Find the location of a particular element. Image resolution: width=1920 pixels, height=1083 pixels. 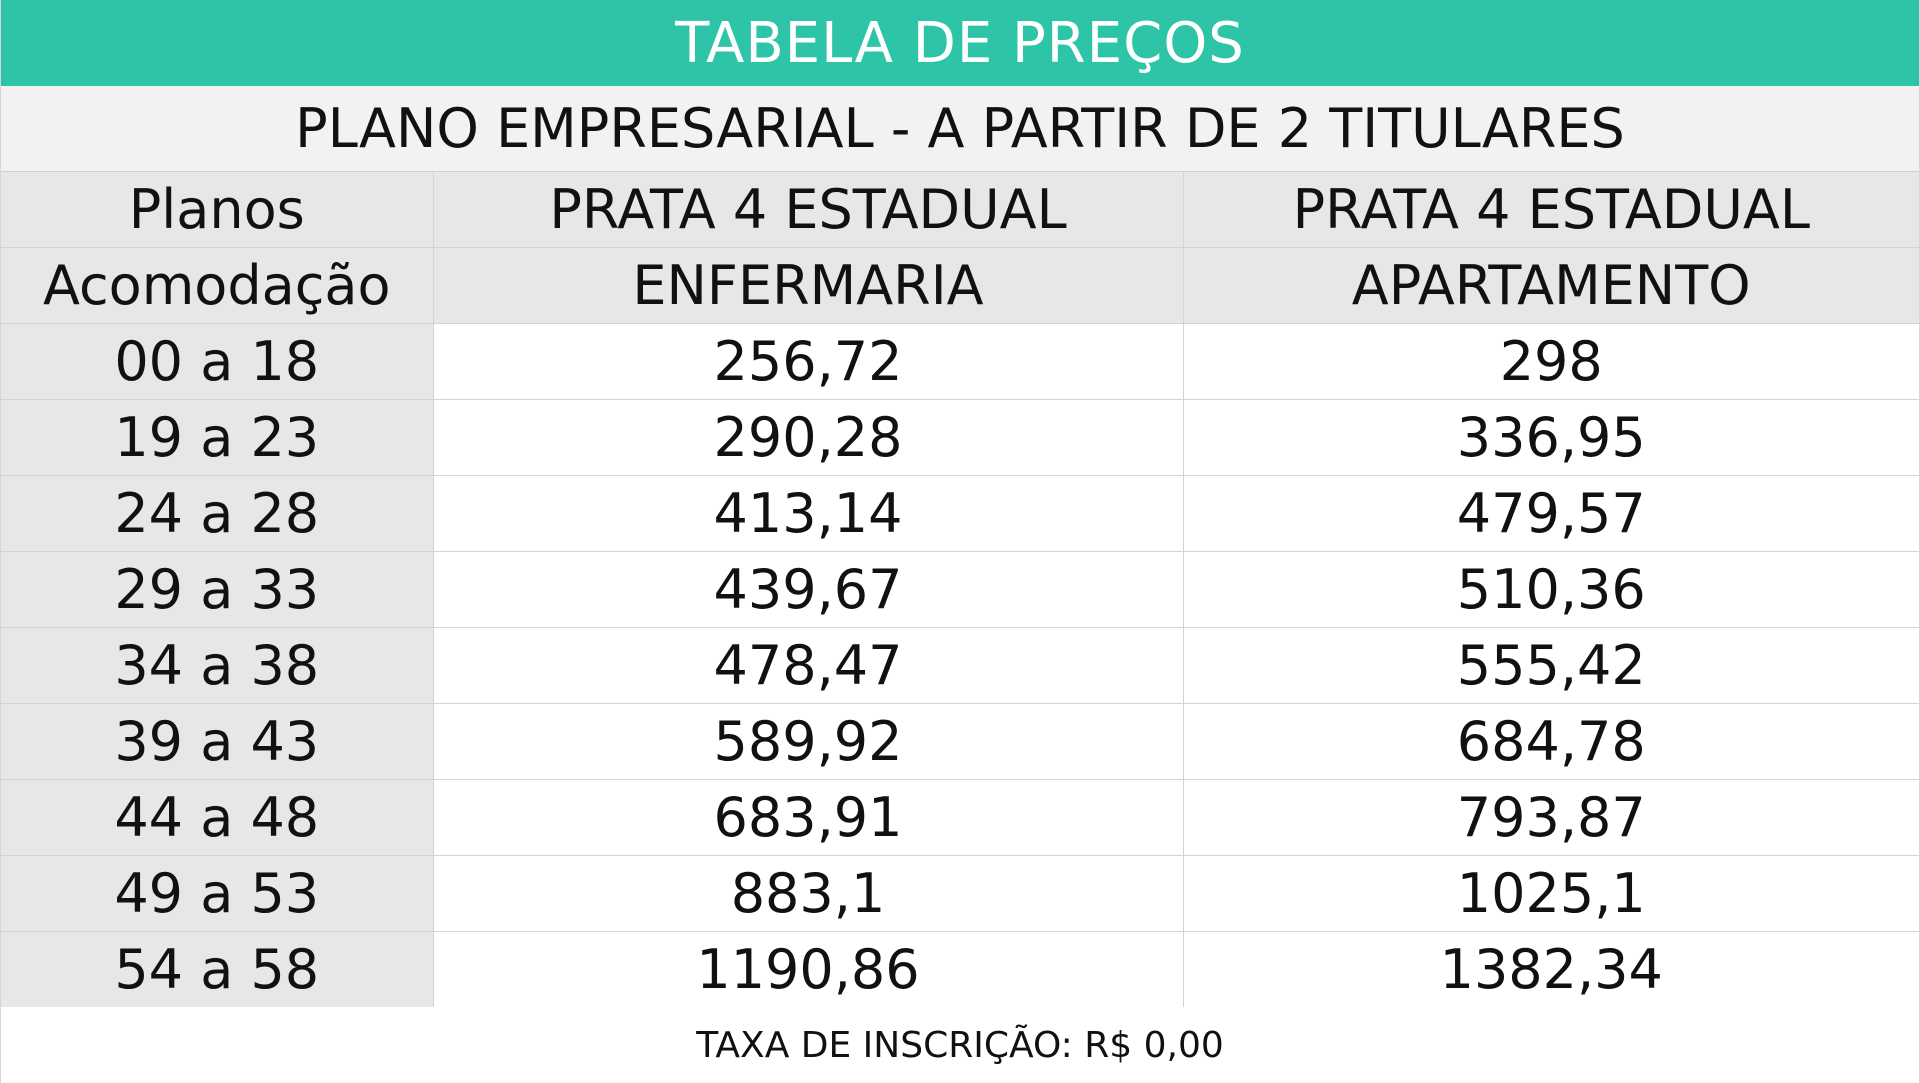

age-range-cell: 49 a 53 is located at coordinates (217, 893).